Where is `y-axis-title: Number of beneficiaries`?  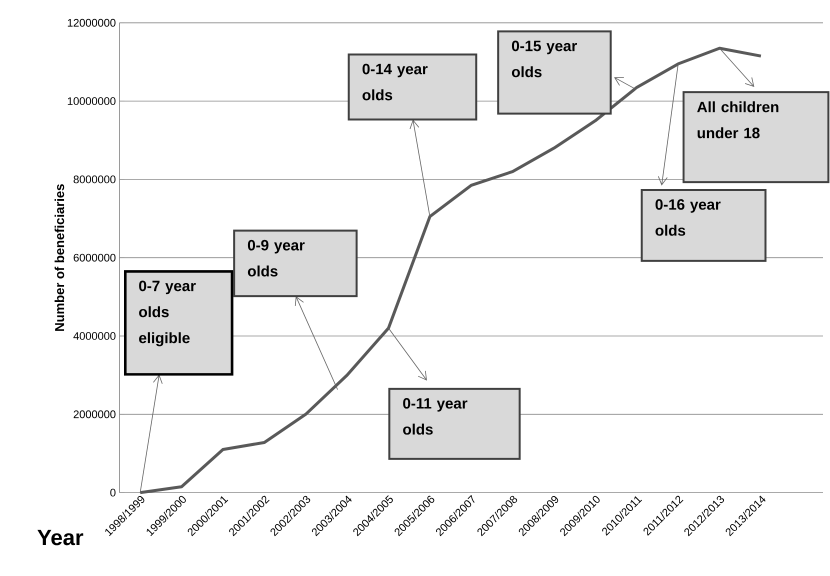 y-axis-title: Number of beneficiaries is located at coordinates (59, 257).